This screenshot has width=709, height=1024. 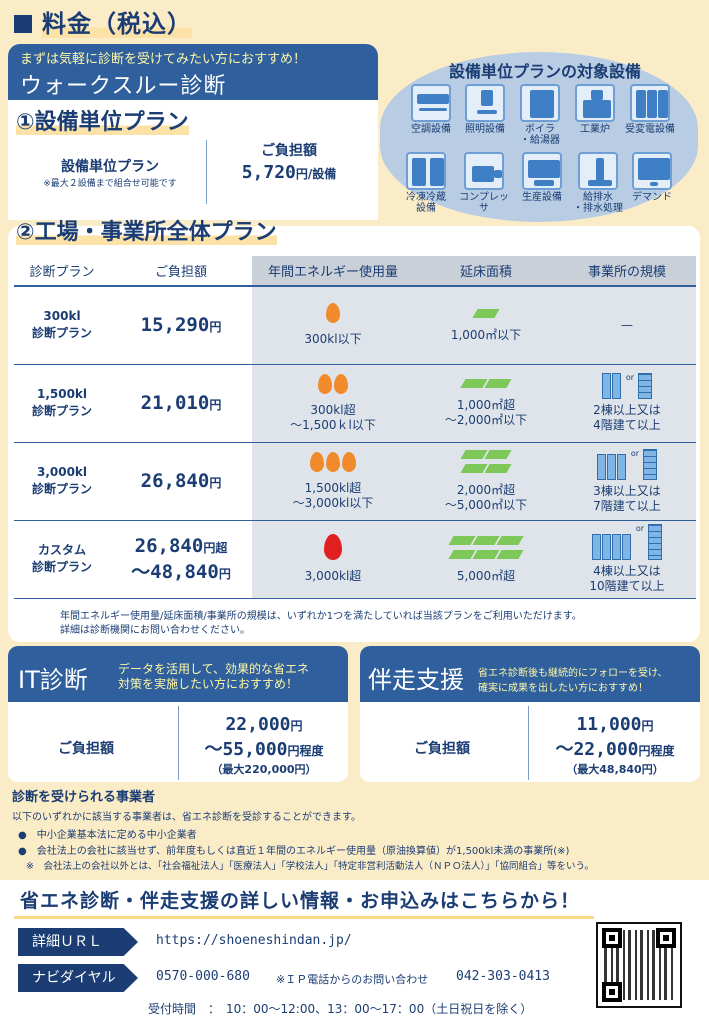 I want to click on it-unit-1: 円, so click(x=296, y=726).